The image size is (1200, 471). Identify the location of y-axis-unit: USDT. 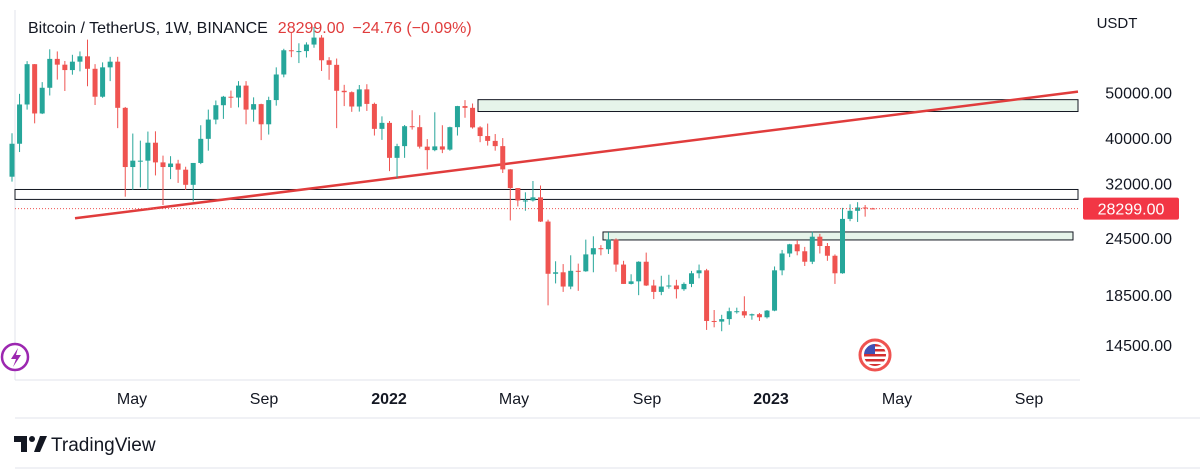
(1117, 23).